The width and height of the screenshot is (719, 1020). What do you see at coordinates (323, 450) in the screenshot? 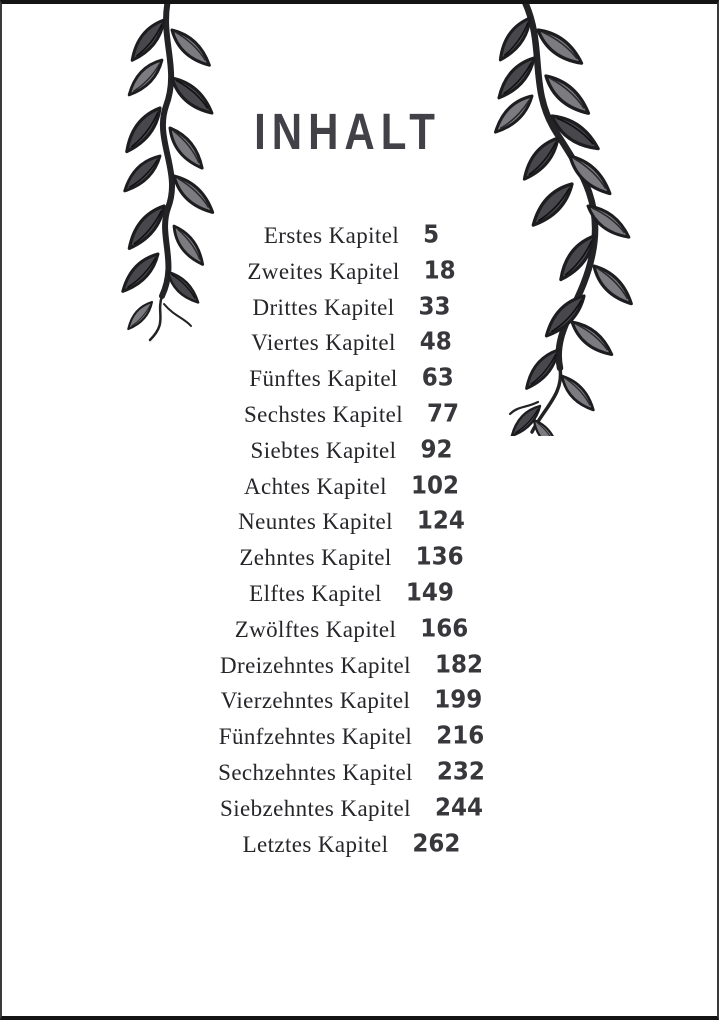
I see `chapter-title: Siebtes Kapitel` at bounding box center [323, 450].